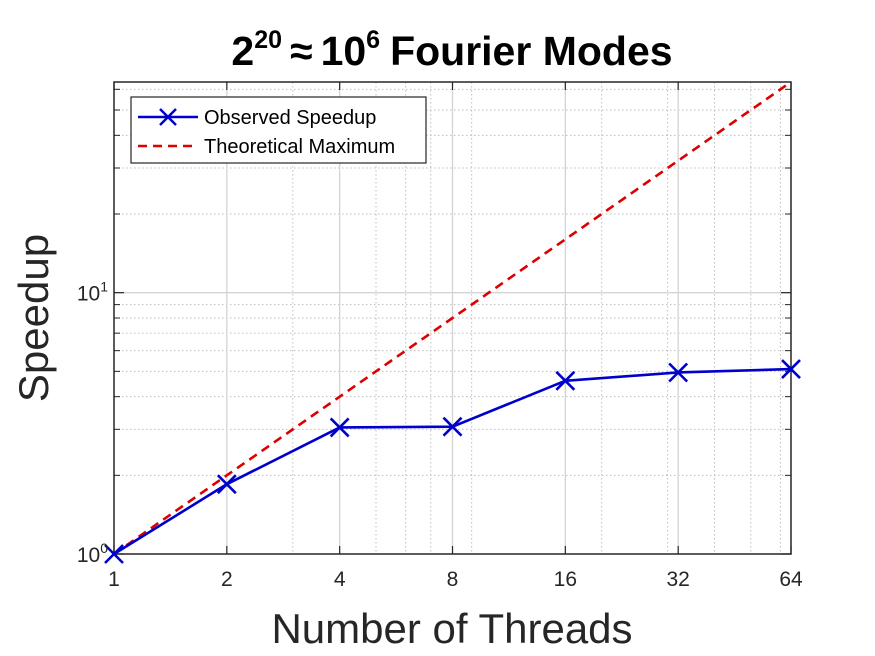 The height and width of the screenshot is (656, 875). What do you see at coordinates (290, 118) in the screenshot?
I see `legend-observed-label: Observed Speedup` at bounding box center [290, 118].